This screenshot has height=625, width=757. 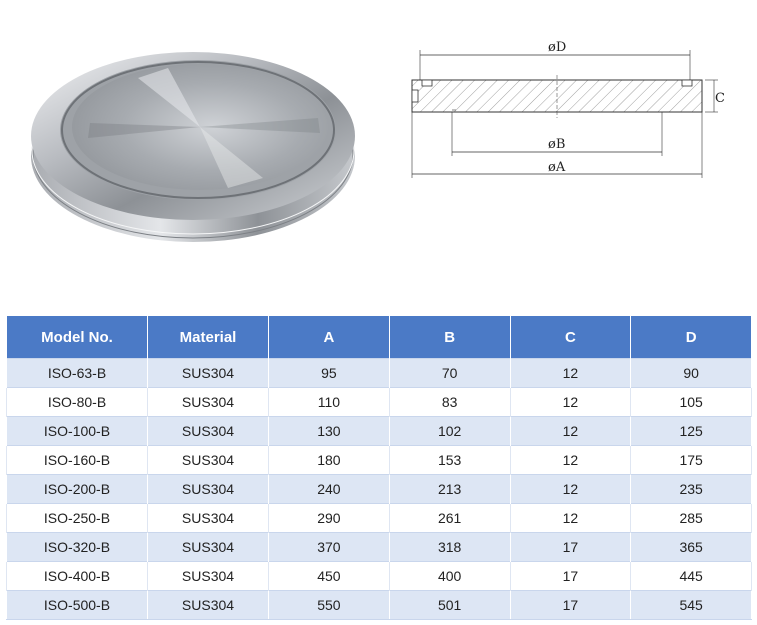 What do you see at coordinates (568, 109) in the screenshot?
I see `flange-dimension-drawing: øD C øB øA` at bounding box center [568, 109].